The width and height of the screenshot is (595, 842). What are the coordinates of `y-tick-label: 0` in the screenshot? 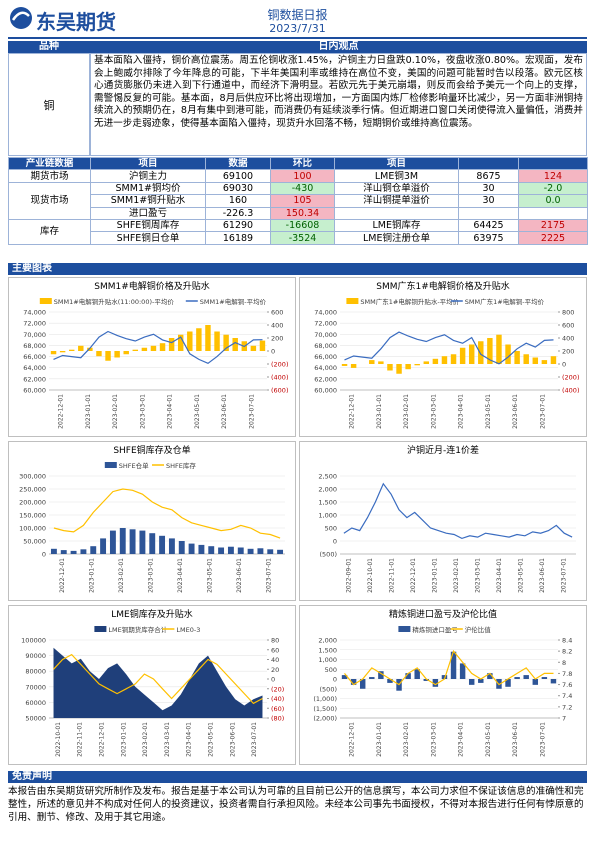 It's located at (335, 680).